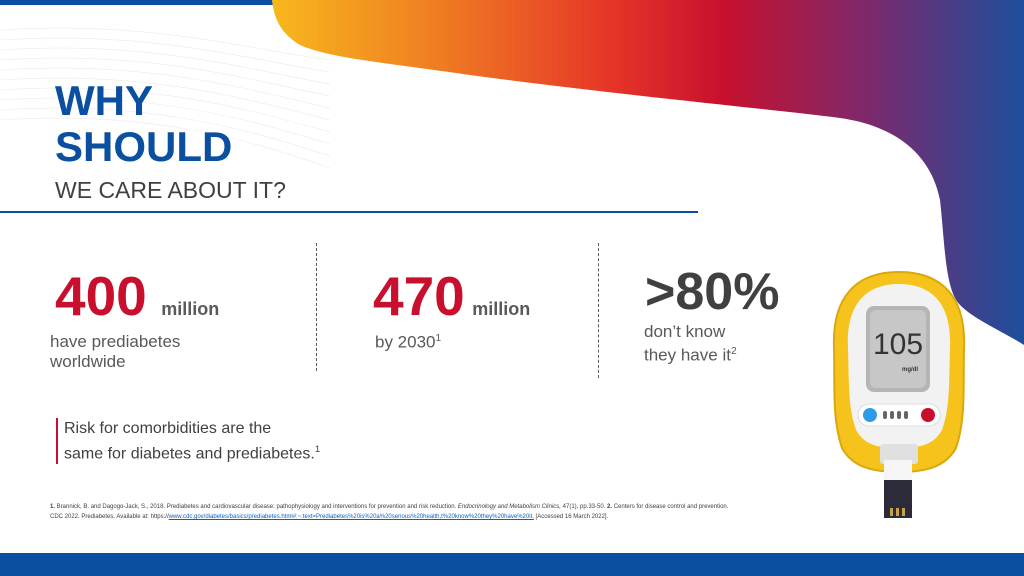  Describe the element at coordinates (349, 212) in the screenshot. I see `title-divider` at that location.